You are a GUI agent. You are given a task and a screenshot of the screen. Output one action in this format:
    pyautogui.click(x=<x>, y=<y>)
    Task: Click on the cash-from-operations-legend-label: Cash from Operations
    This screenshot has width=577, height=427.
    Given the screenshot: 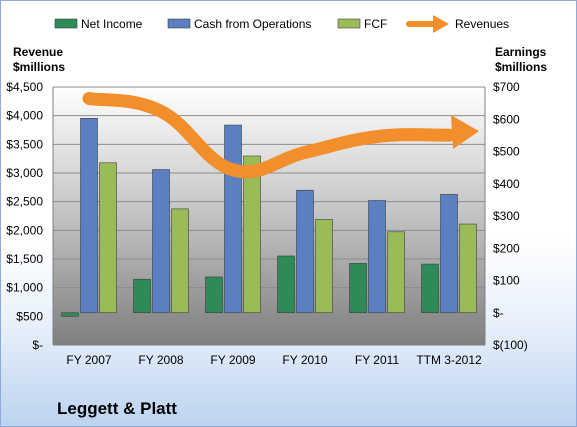 What is the action you would take?
    pyautogui.click(x=252, y=24)
    